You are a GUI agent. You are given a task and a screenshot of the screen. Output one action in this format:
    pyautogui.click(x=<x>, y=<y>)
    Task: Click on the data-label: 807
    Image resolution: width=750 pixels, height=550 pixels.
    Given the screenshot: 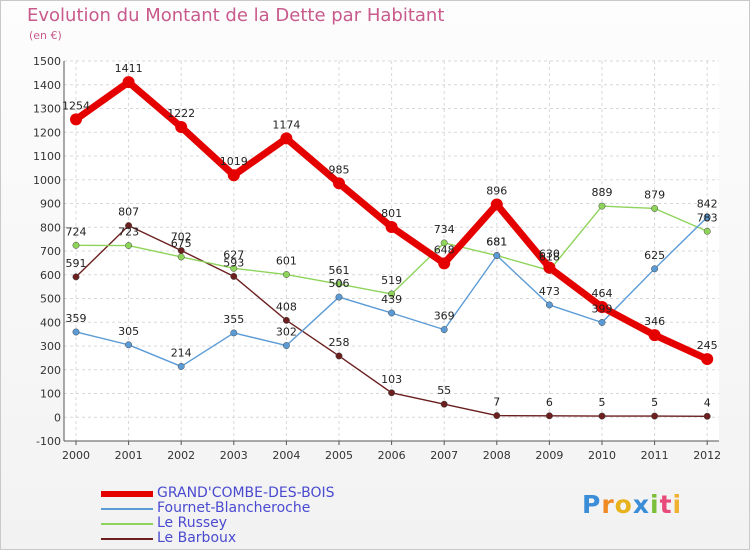 What is the action you would take?
    pyautogui.click(x=128, y=212)
    